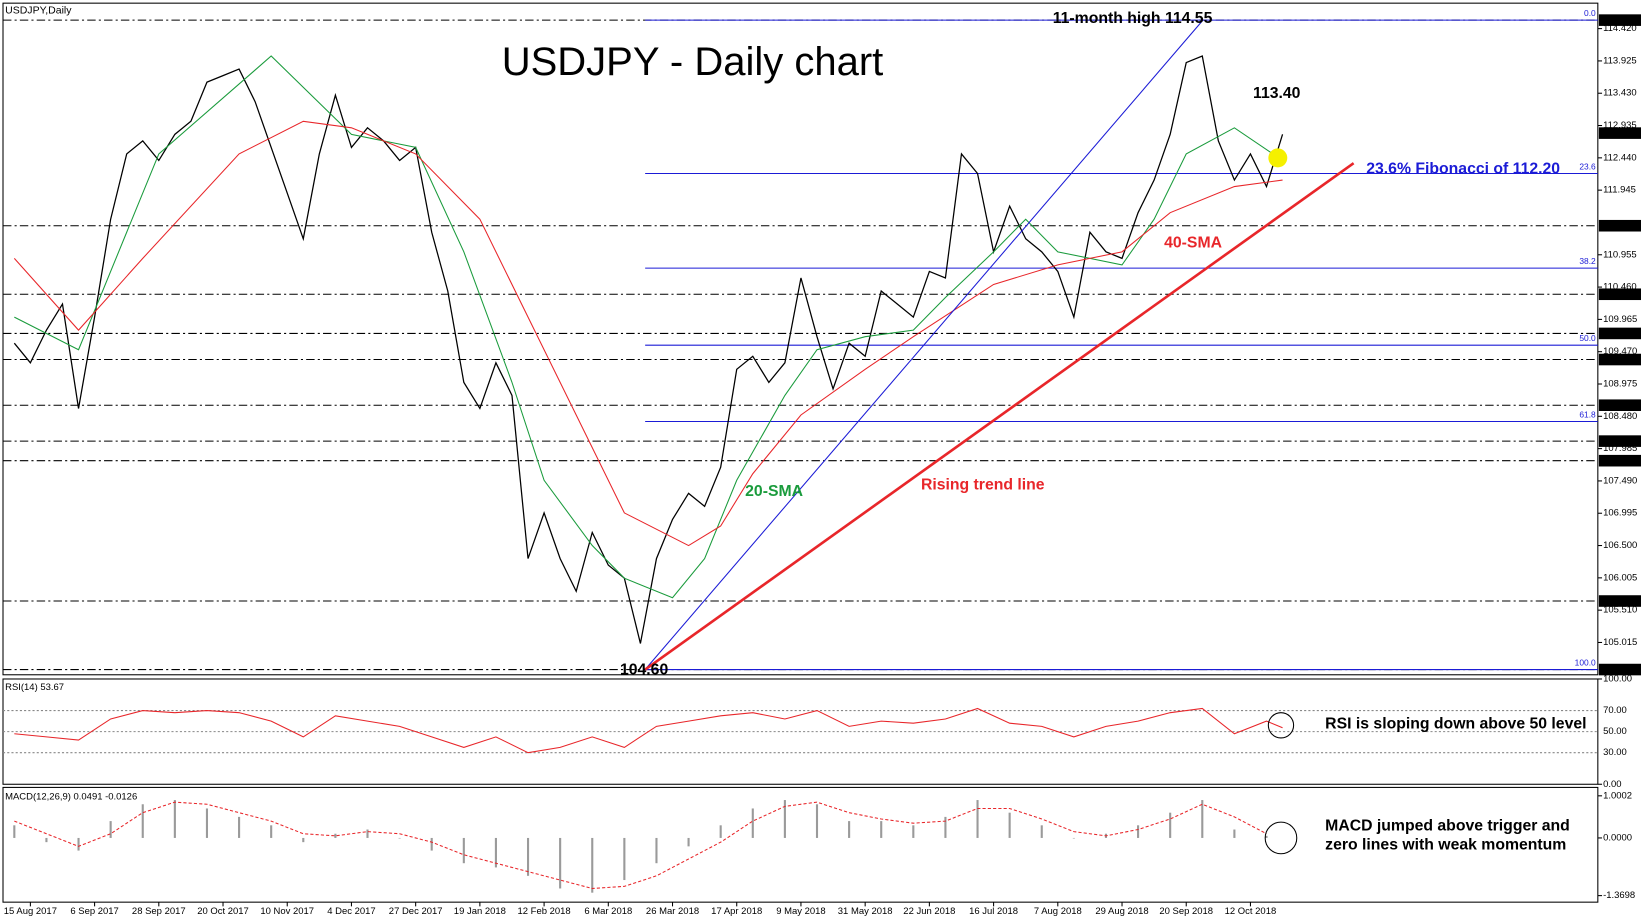 This screenshot has height=919, width=1644. What do you see at coordinates (94, 911) in the screenshot?
I see `x-tick-label: 6 Sep 2017` at bounding box center [94, 911].